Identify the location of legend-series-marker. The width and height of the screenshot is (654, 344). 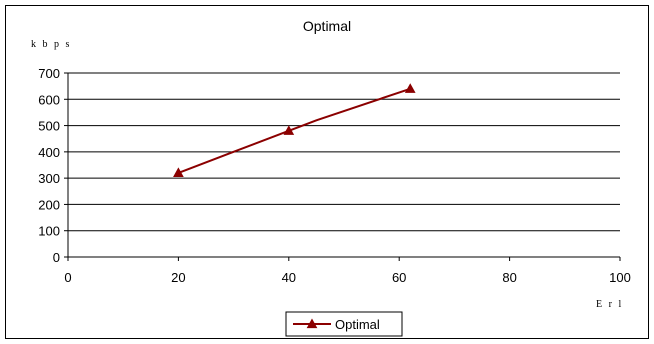
(312, 323).